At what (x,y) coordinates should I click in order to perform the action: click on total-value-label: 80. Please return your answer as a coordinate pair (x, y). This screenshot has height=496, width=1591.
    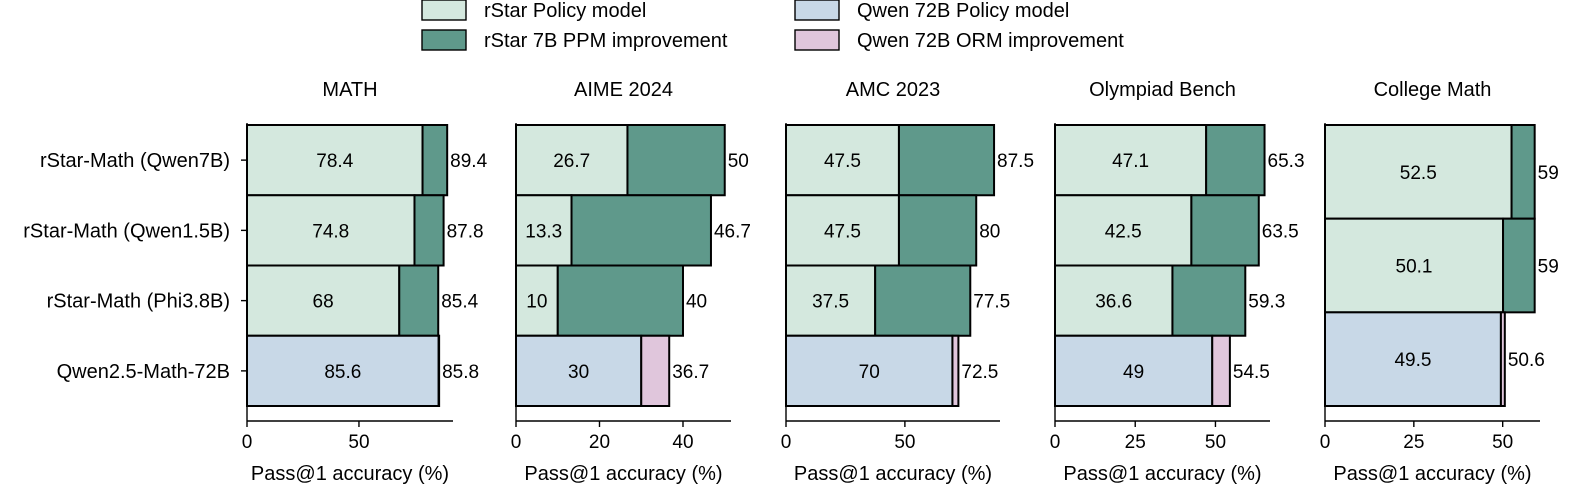
    Looking at the image, I should click on (989, 231).